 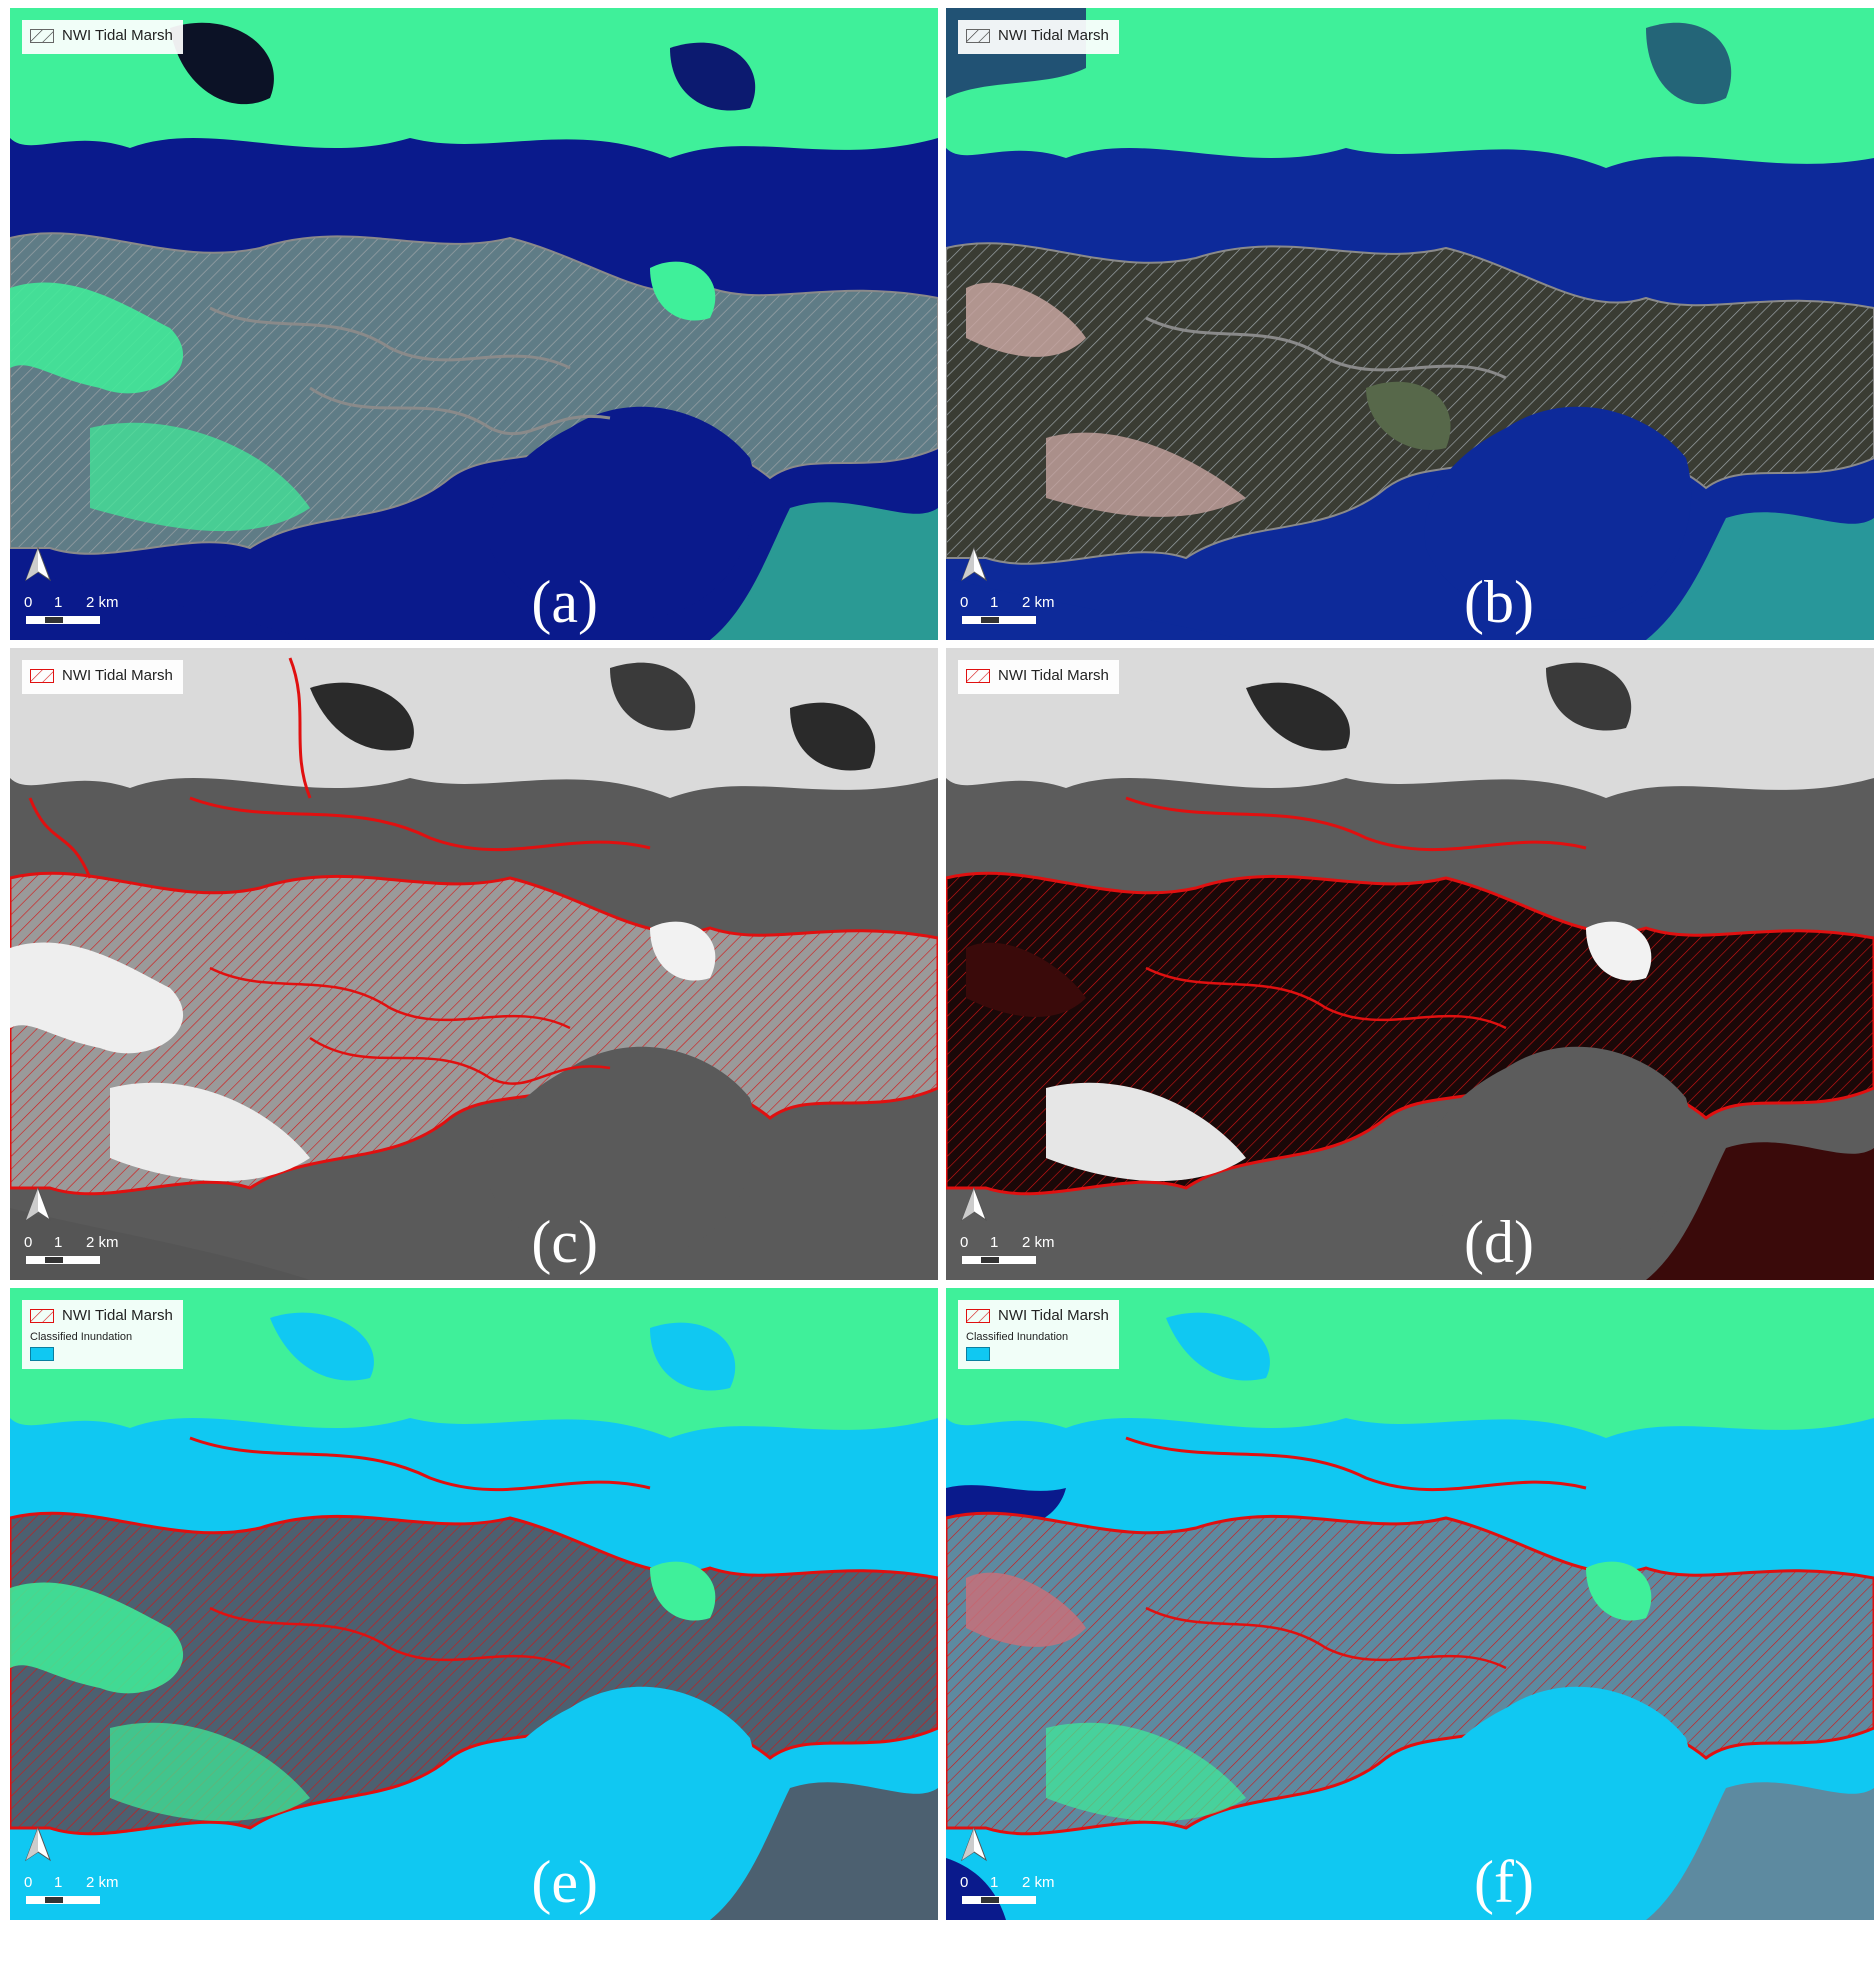 I want to click on panel-label-b: (b), so click(x=1499, y=602).